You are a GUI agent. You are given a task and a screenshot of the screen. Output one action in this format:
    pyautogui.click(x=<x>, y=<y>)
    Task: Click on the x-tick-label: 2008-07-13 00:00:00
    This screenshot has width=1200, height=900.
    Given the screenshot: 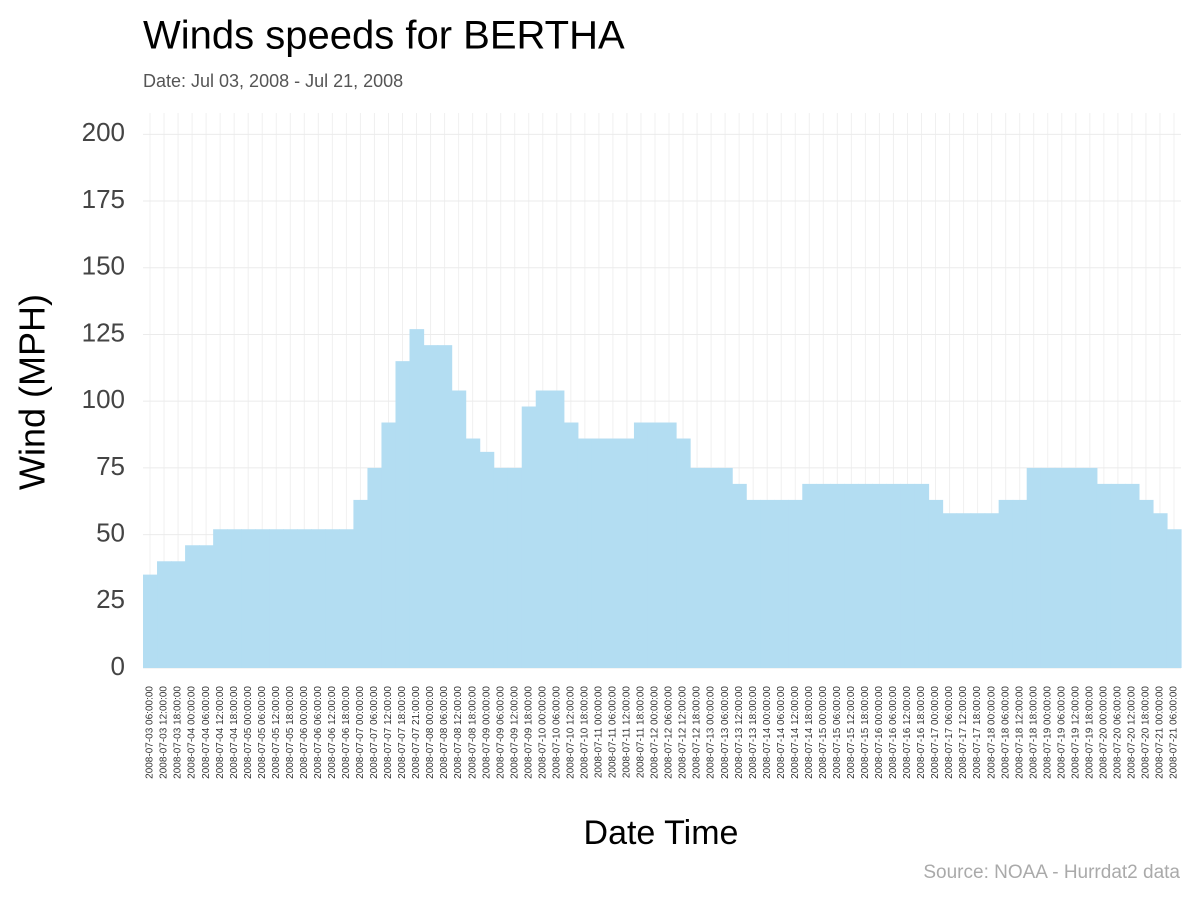 What is the action you would take?
    pyautogui.click(x=711, y=732)
    